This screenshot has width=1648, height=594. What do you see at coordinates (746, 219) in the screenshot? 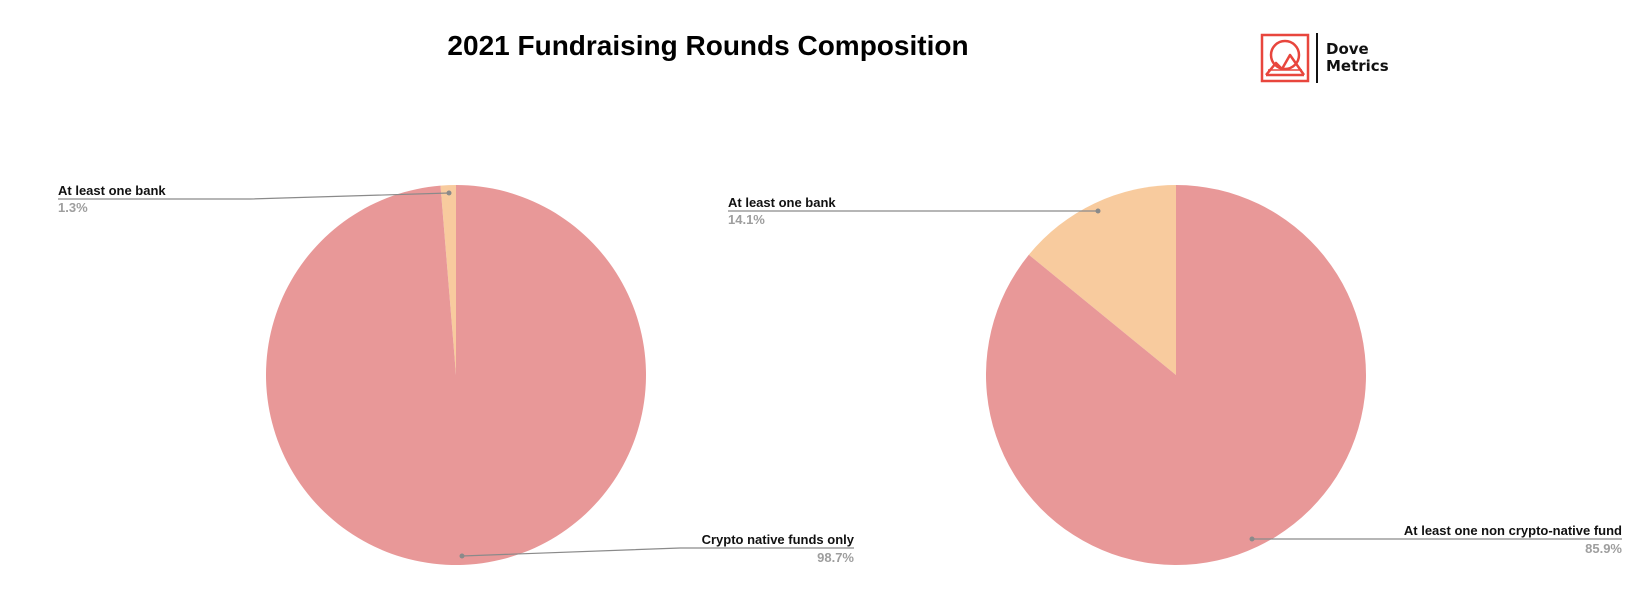
I see `slice-value-label: 14.1%` at bounding box center [746, 219].